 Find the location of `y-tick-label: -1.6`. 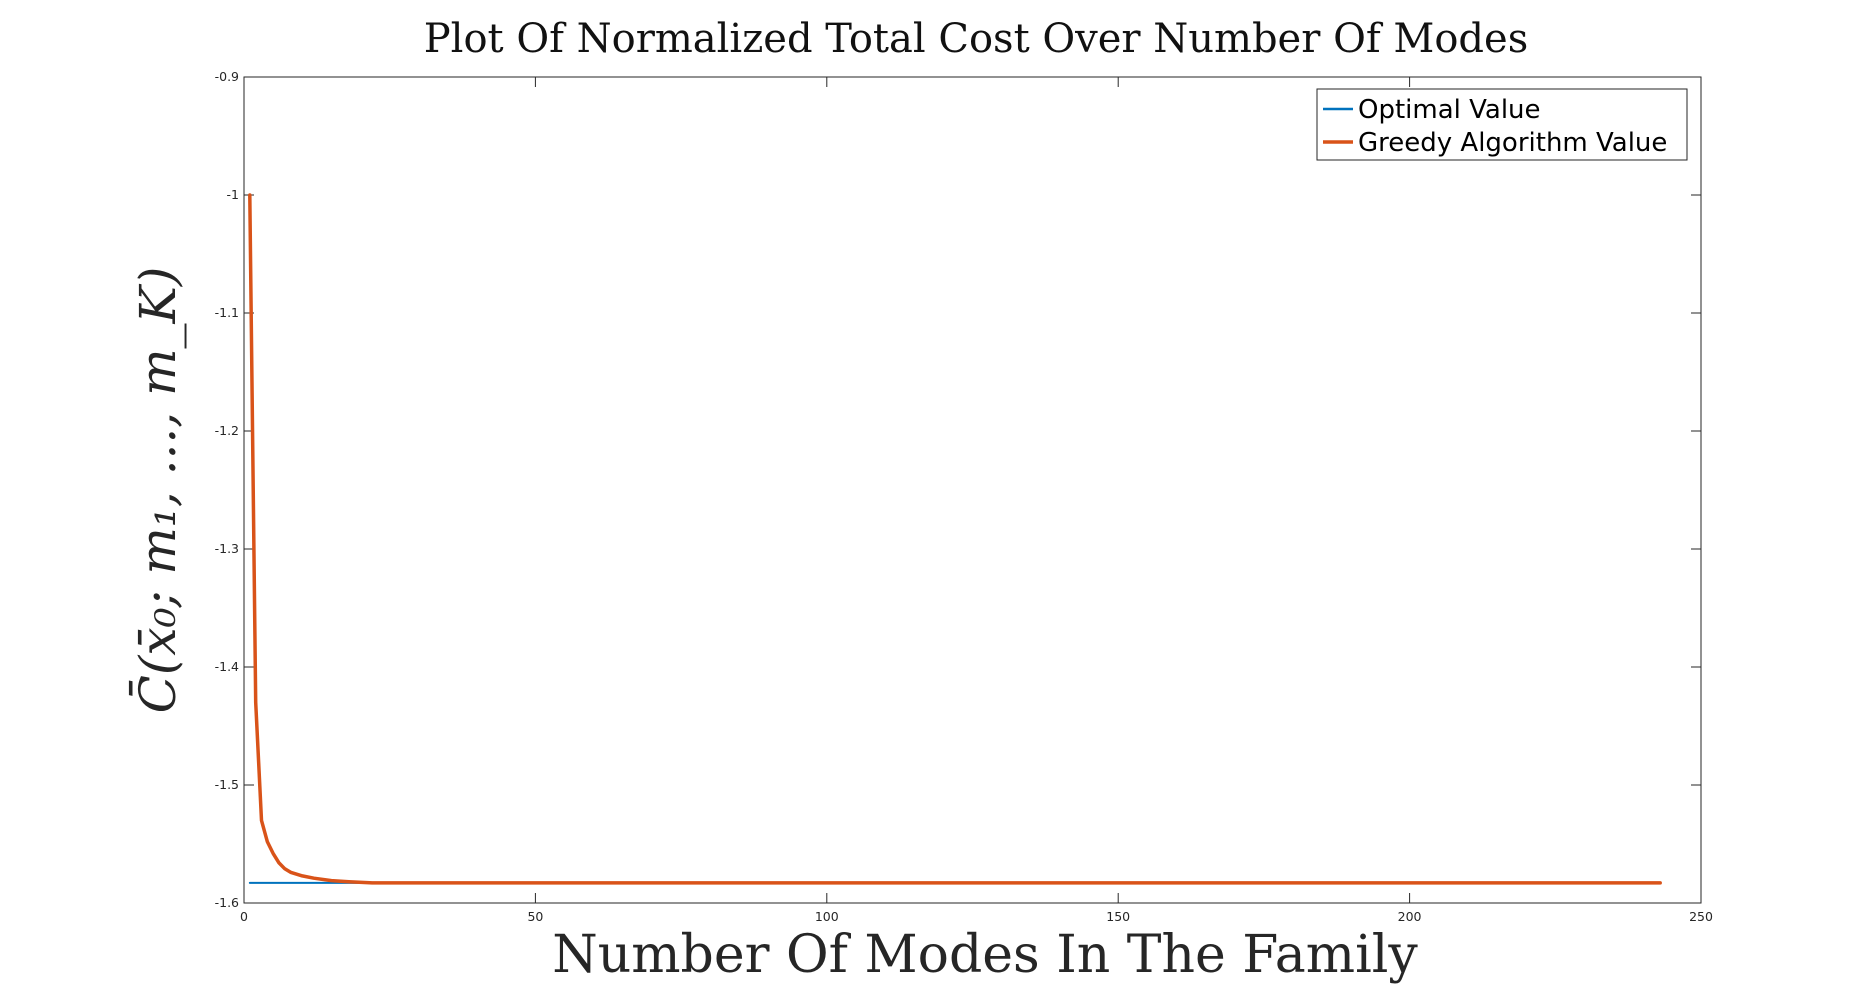

y-tick-label: -1.6 is located at coordinates (227, 902).